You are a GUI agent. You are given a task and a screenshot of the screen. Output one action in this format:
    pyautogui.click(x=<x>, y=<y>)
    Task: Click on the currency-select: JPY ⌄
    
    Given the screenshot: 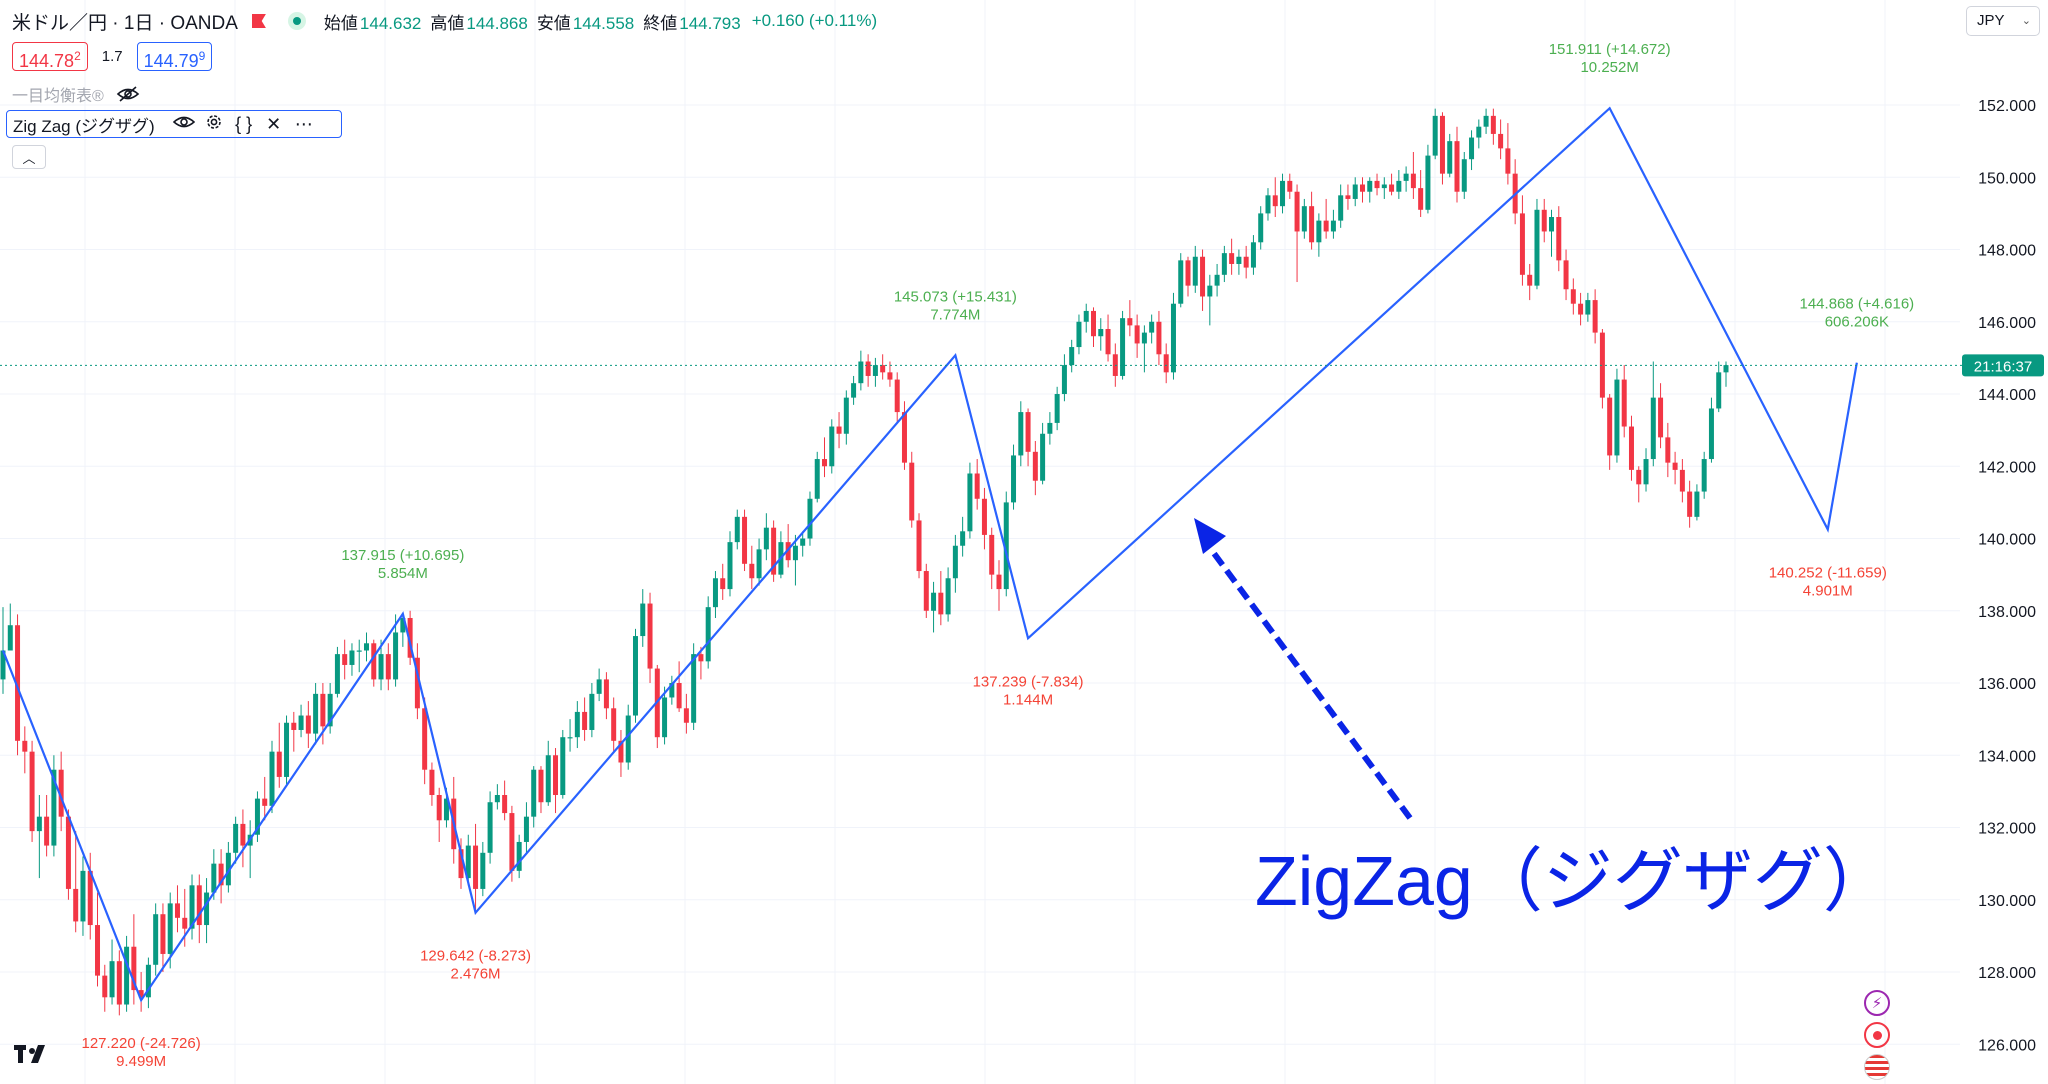 What is the action you would take?
    pyautogui.click(x=2003, y=21)
    